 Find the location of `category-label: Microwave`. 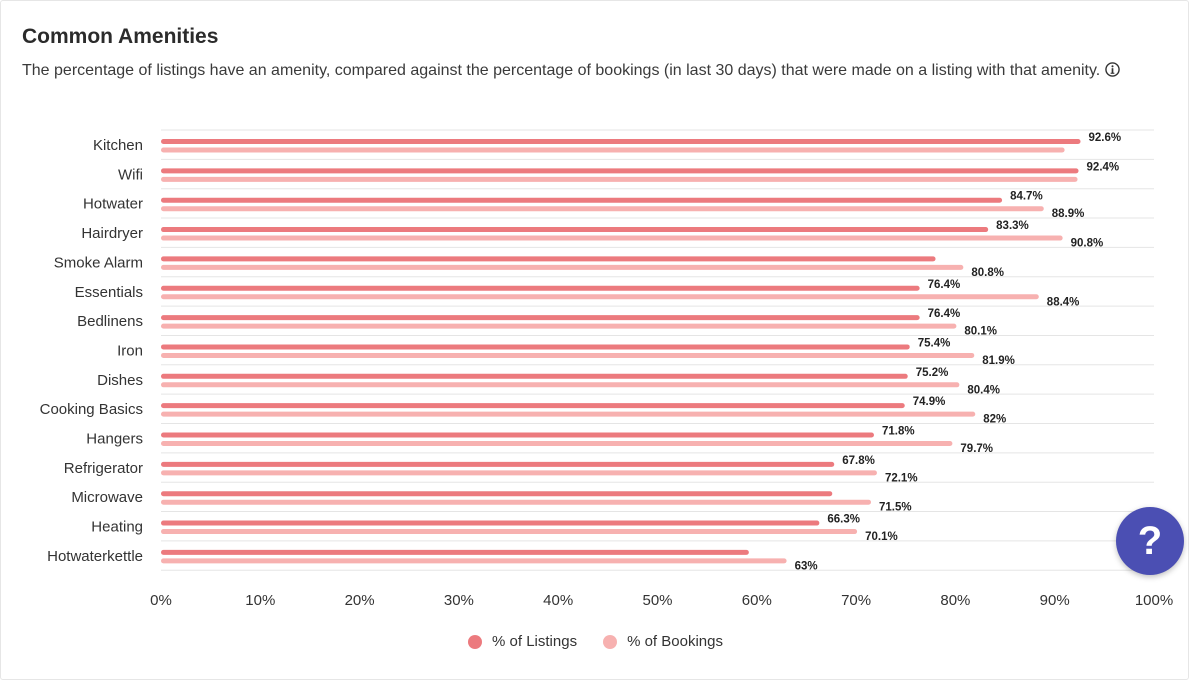

category-label: Microwave is located at coordinates (107, 497).